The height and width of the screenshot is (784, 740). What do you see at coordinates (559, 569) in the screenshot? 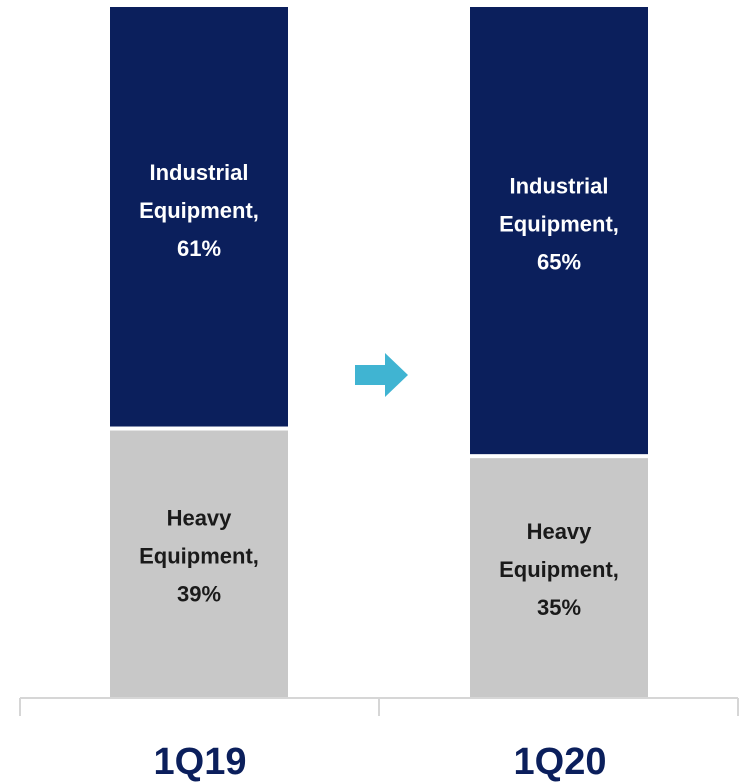
I see `data-label-heavy-equipment-1q20: Heavy Equipment, 35%` at bounding box center [559, 569].